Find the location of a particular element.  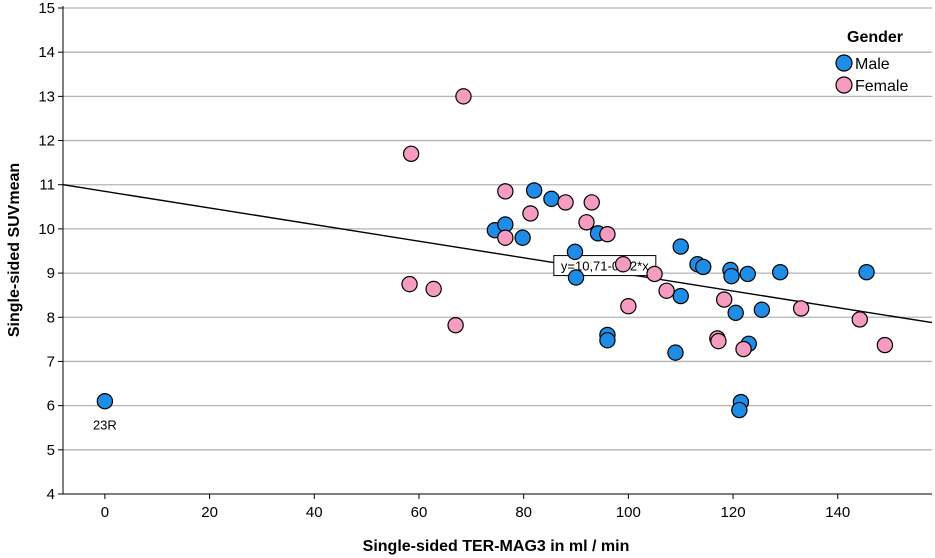

x-tick-label: 0 is located at coordinates (105, 512).